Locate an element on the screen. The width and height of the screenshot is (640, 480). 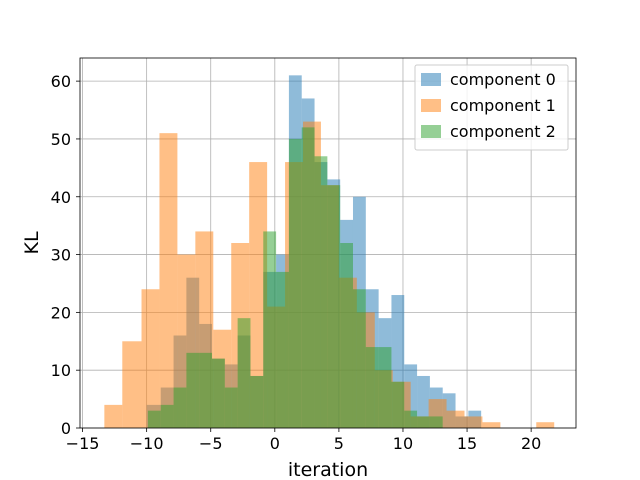
x-tick-label: 5 is located at coordinates (339, 443).